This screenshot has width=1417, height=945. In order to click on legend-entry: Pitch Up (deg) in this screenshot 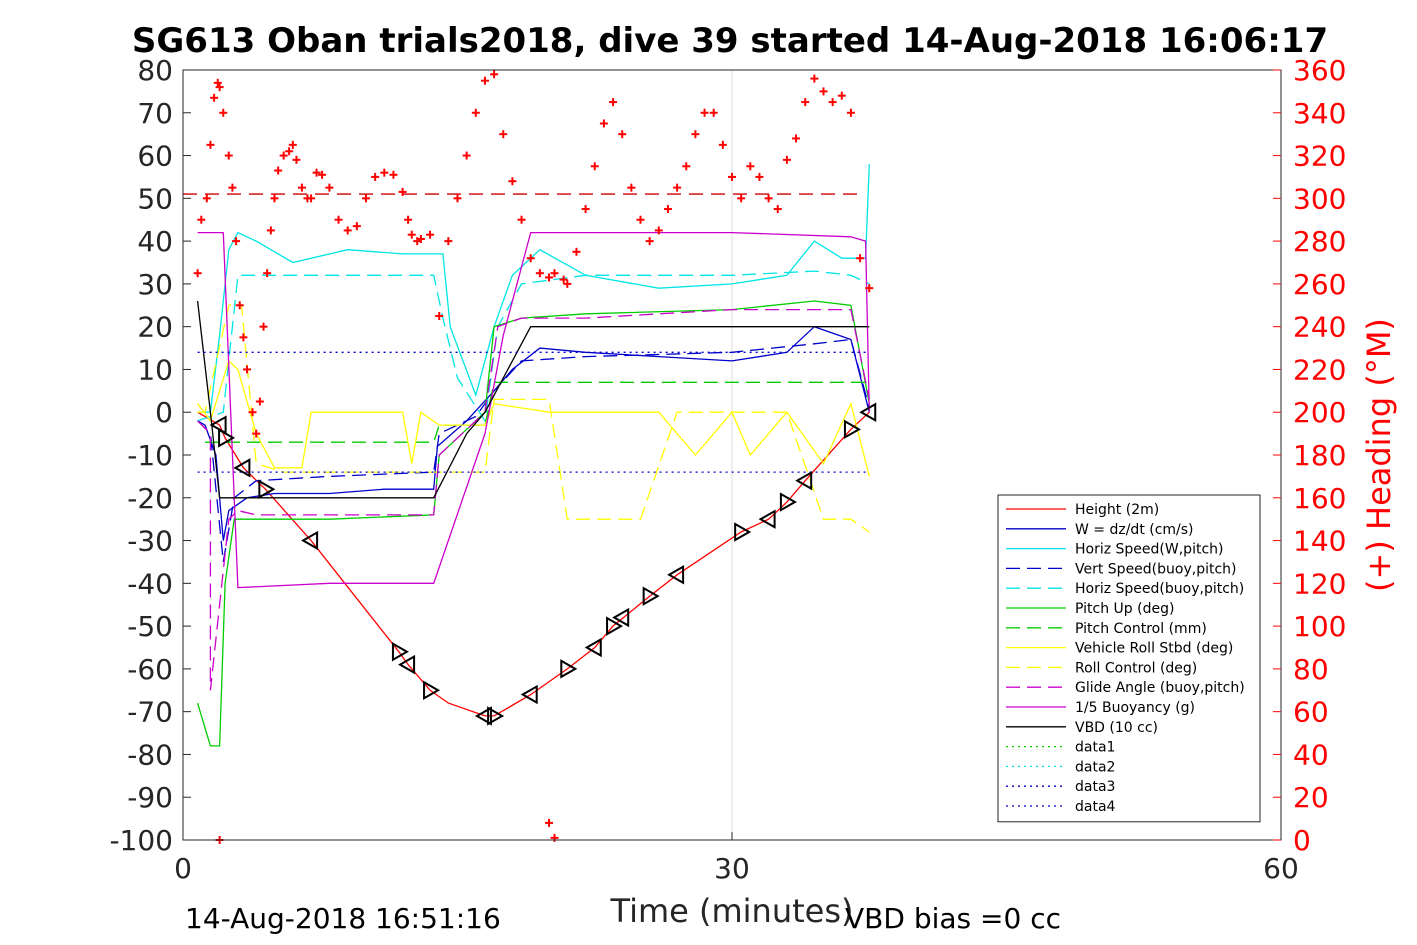, I will do `click(1090, 609)`.